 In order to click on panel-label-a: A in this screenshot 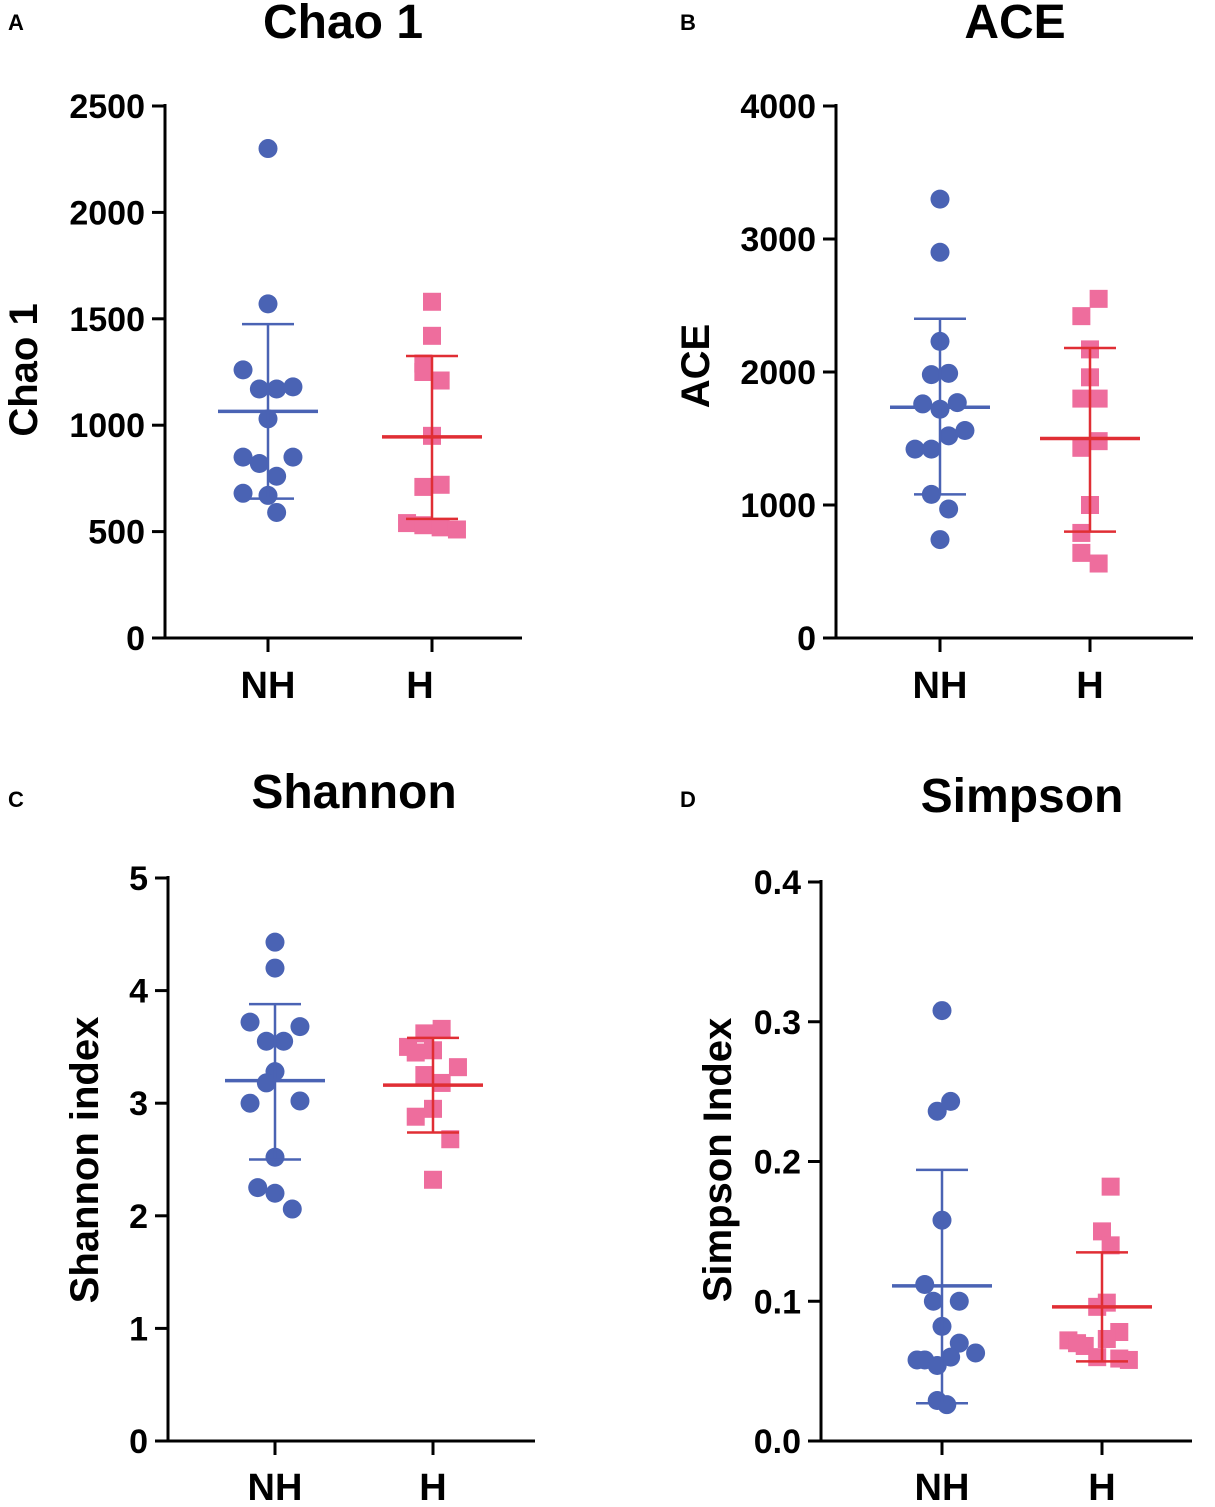, I will do `click(16, 22)`.